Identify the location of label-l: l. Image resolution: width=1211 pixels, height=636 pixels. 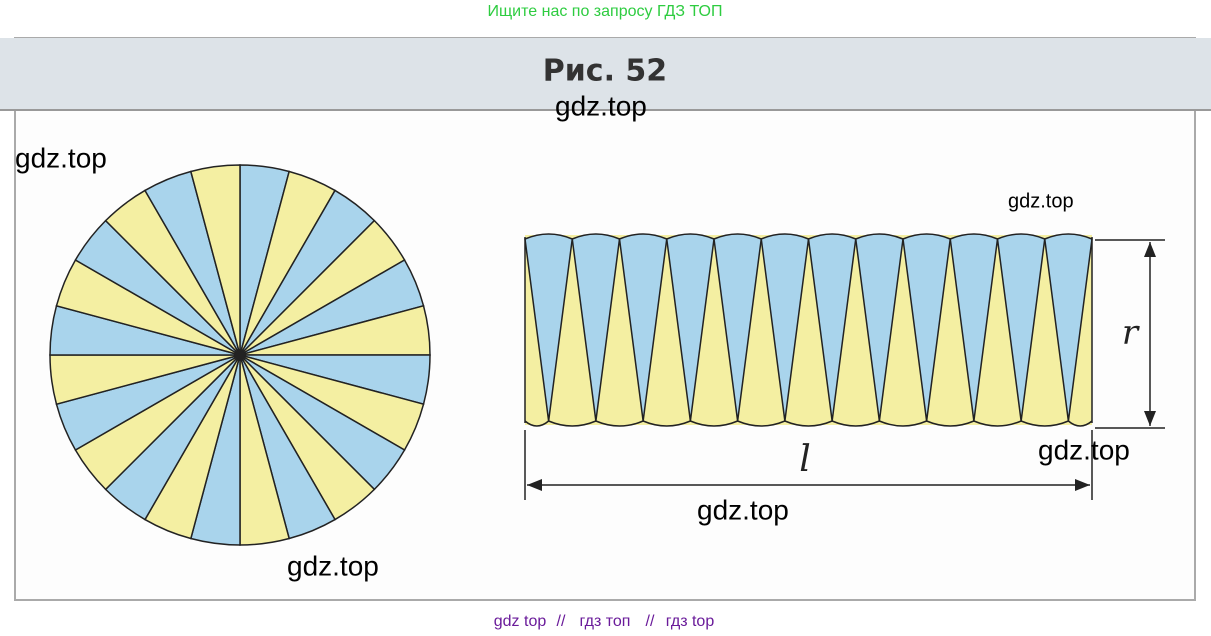
(805, 459).